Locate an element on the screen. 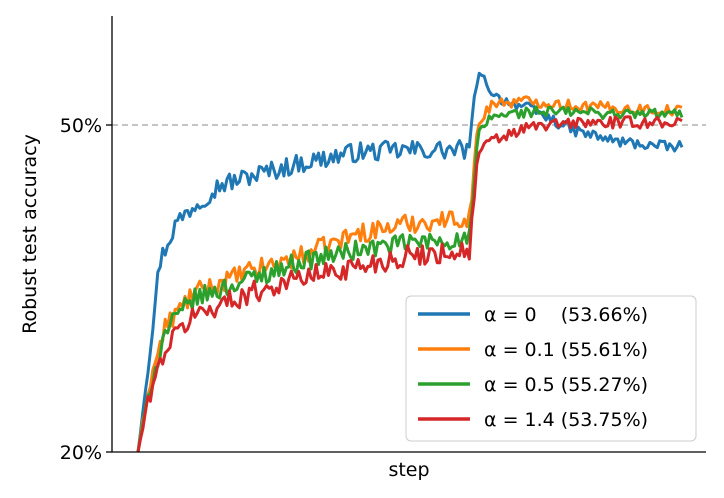  y-tick-label: 20% is located at coordinates (81, 453).